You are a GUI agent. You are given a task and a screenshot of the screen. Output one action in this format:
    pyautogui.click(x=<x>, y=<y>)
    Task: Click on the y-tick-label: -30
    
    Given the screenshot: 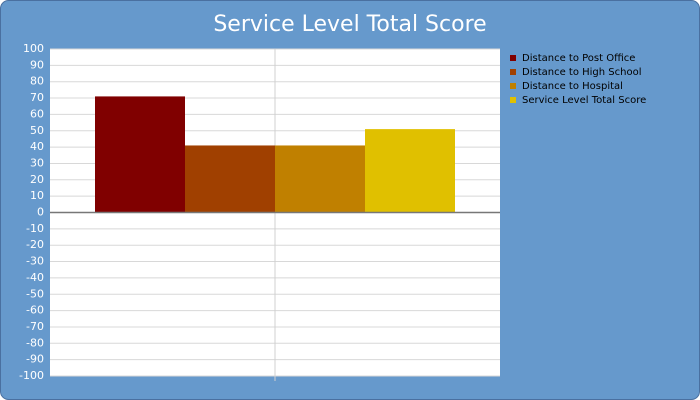 What is the action you would take?
    pyautogui.click(x=35, y=261)
    